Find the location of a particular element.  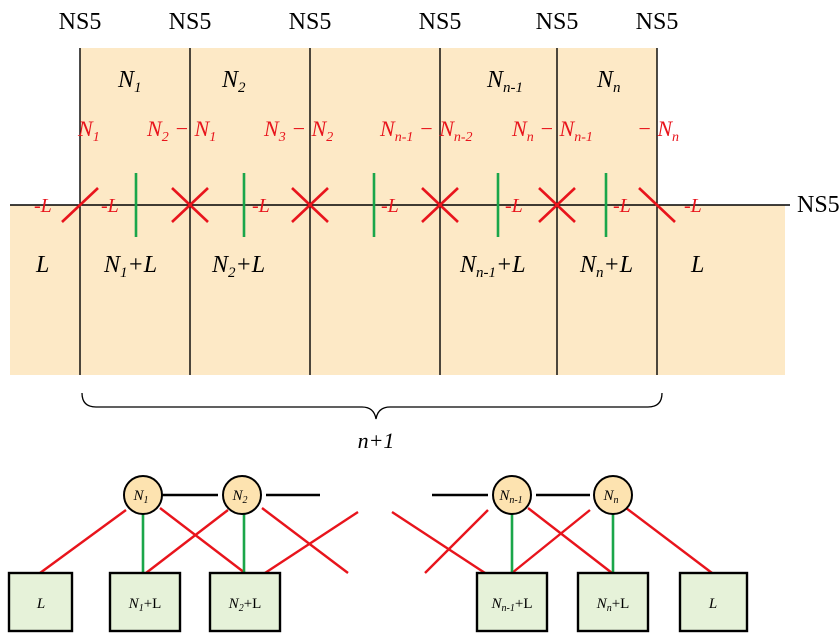

quiver-node-label: Nn-1 is located at coordinates (510, 497).